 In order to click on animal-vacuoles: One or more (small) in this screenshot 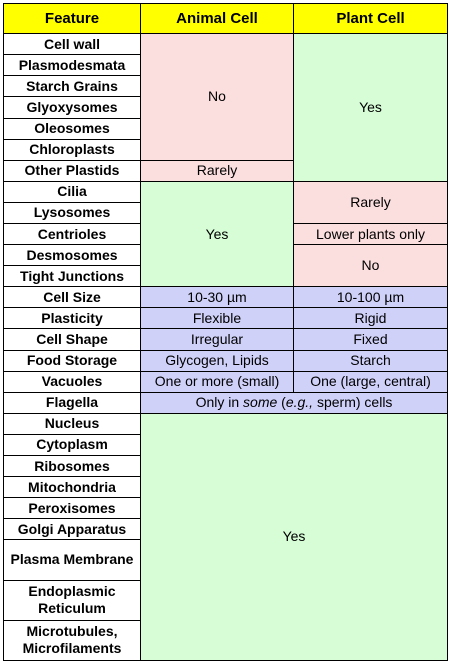, I will do `click(217, 381)`.